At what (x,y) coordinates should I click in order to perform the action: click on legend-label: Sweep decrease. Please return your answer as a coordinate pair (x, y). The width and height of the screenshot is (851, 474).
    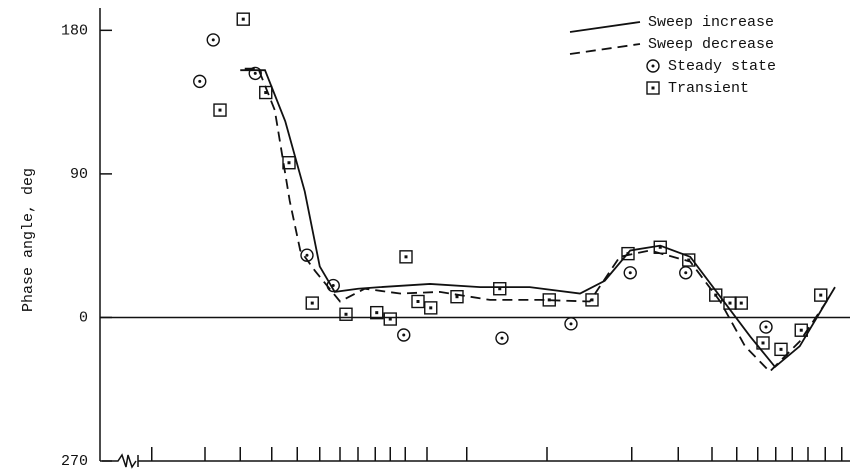
    Looking at the image, I should click on (711, 44).